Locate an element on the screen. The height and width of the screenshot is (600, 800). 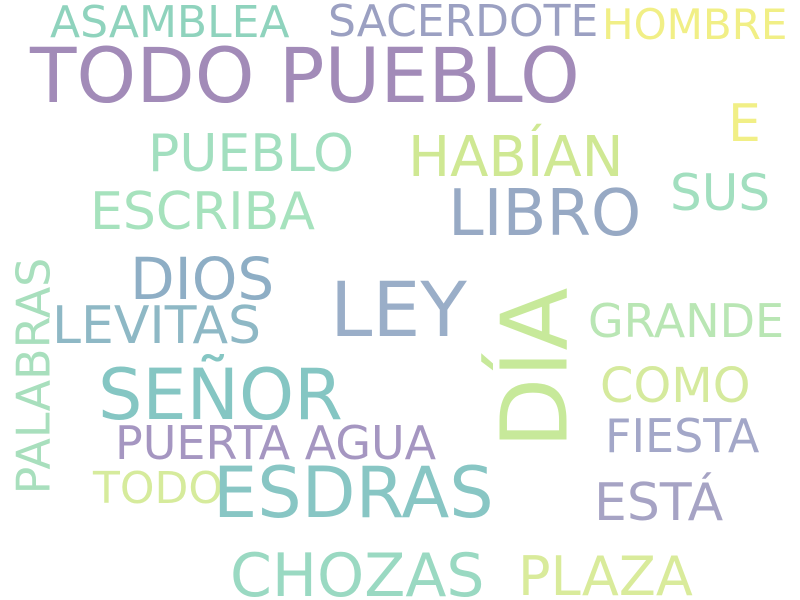
word-levitas: LEVITAS is located at coordinates (157, 326).